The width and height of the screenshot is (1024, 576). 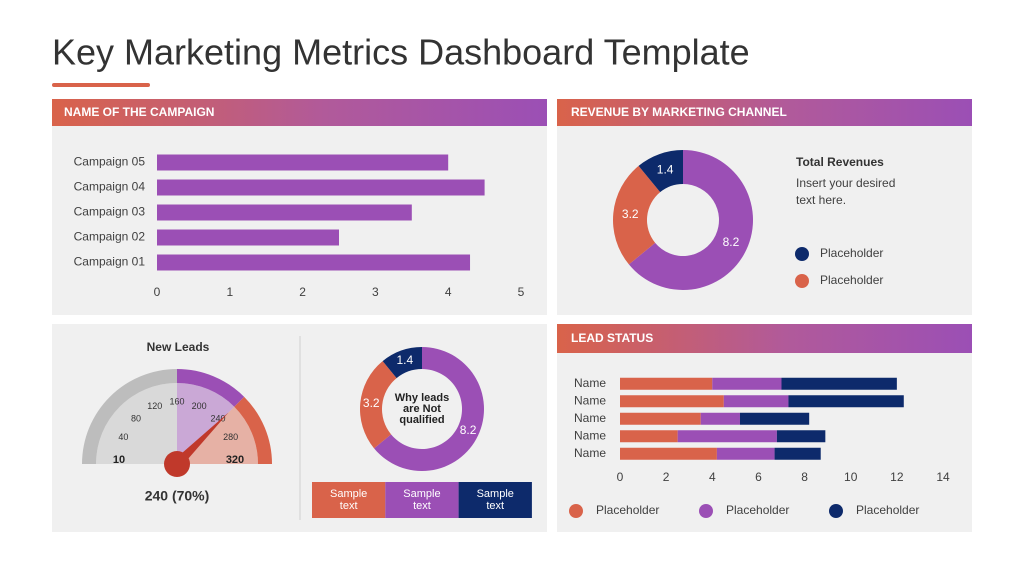 I want to click on x-tick-label: 6, so click(x=758, y=477).